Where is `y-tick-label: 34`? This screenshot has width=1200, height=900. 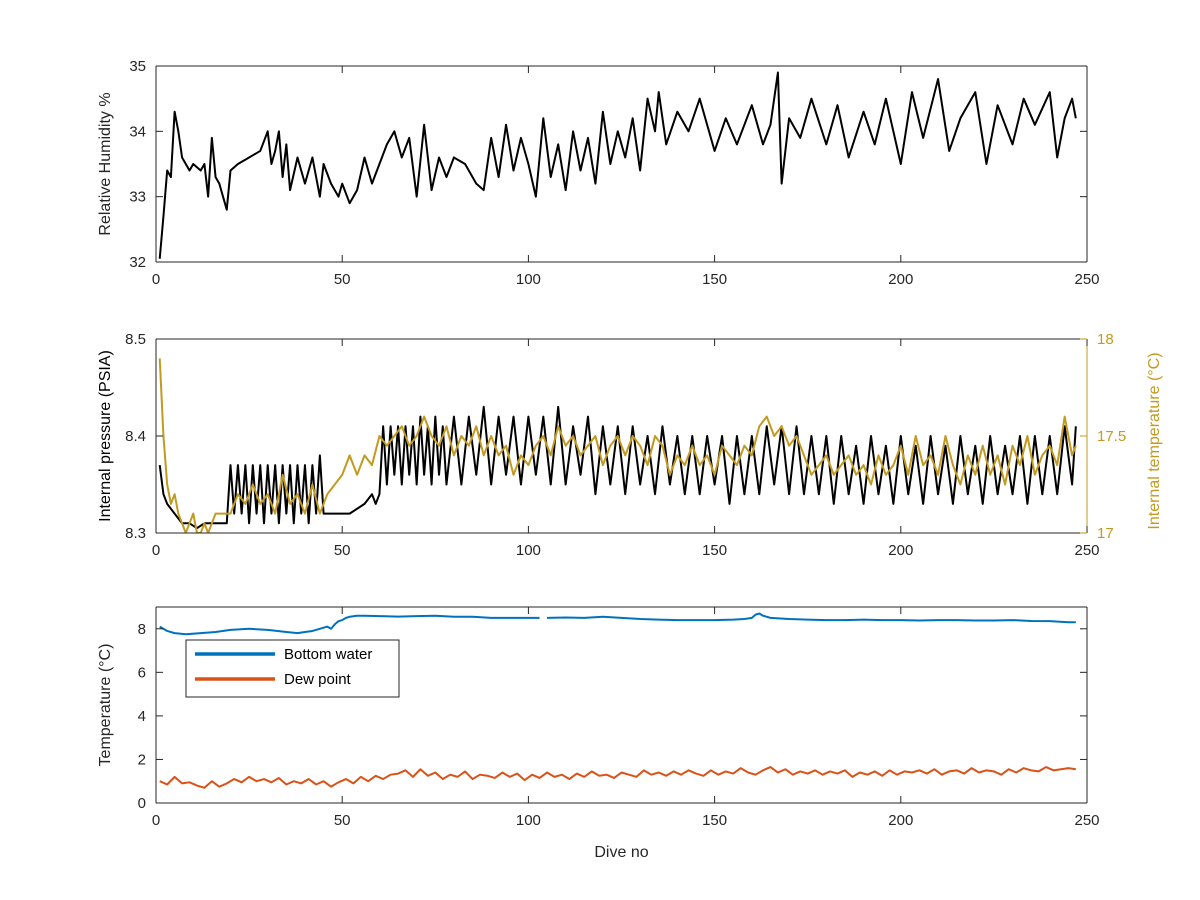 y-tick-label: 34 is located at coordinates (137, 131).